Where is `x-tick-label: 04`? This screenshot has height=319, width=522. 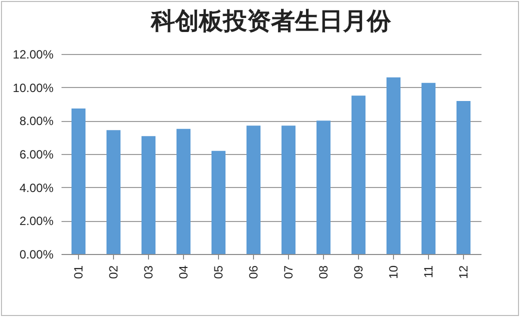
x-tick-label: 04 is located at coordinates (183, 272).